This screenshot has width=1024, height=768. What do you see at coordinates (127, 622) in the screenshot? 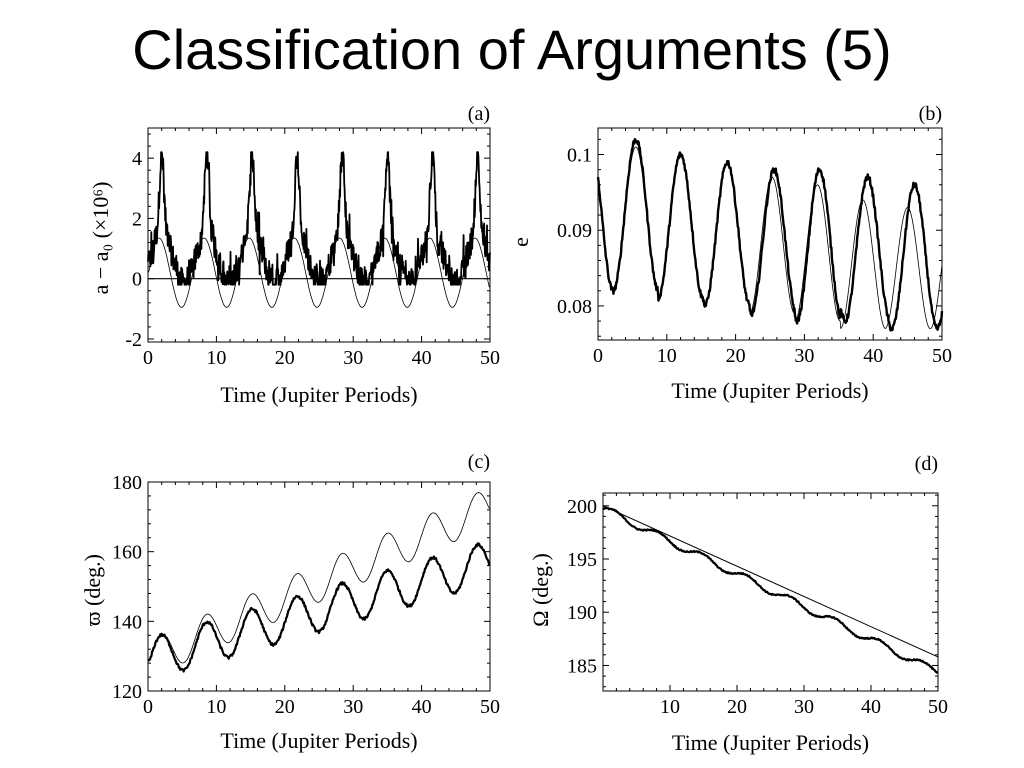
I see `y-tick-label: 140` at bounding box center [127, 622].